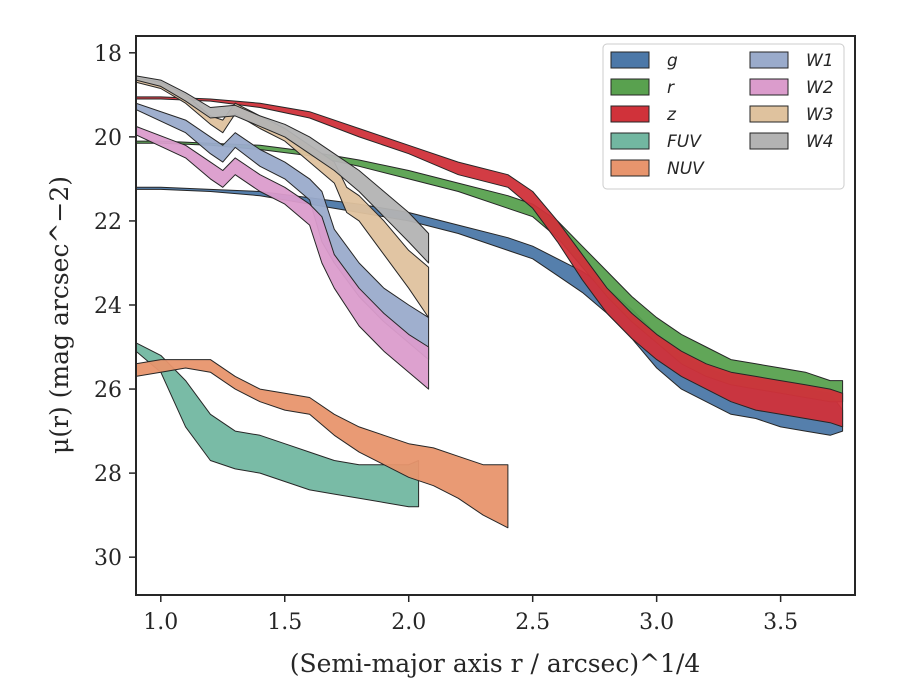  I want to click on legend-label-nuv: NUV, so click(686, 169).